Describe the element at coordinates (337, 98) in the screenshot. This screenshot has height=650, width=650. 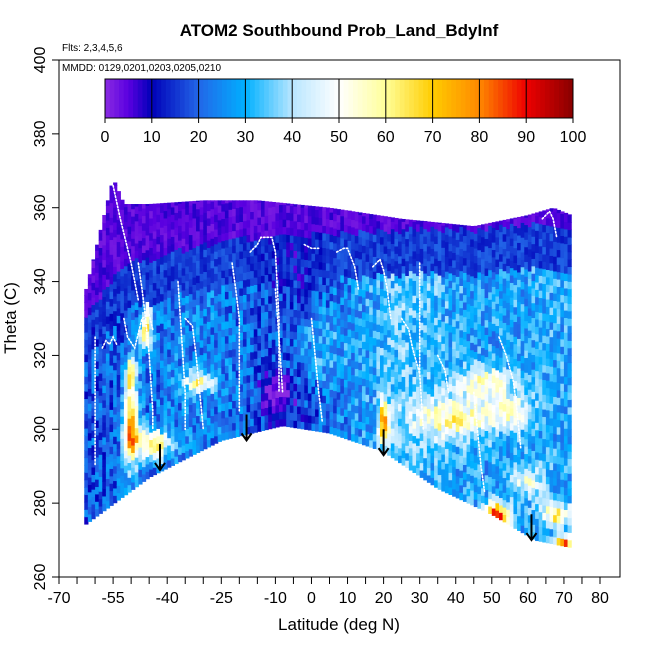
I see `colorbar-cell` at that location.